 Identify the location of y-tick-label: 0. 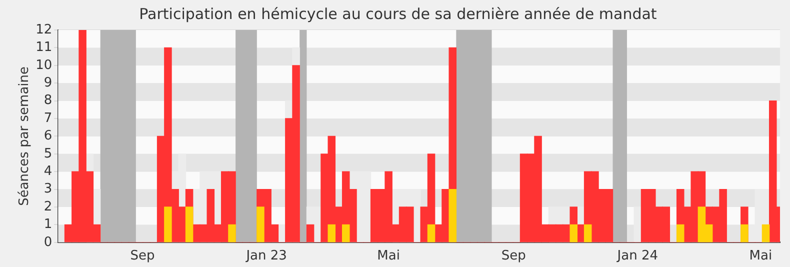
(48, 242).